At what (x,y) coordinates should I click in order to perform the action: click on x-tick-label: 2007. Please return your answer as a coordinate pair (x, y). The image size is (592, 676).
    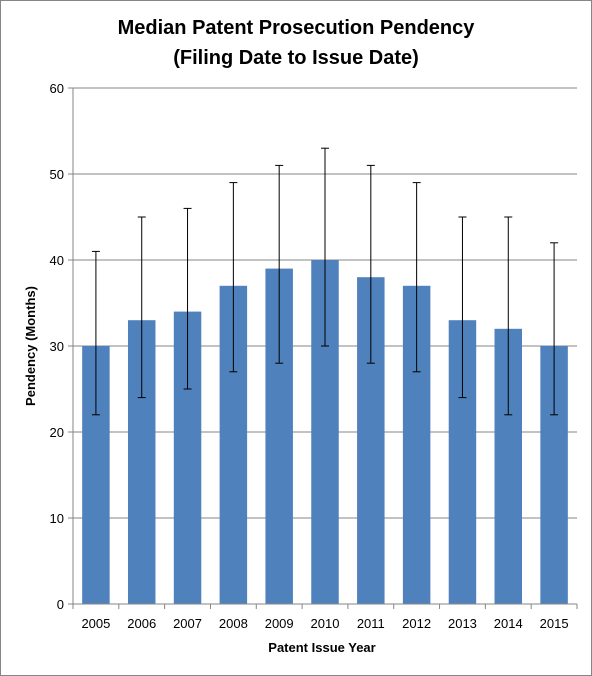
    Looking at the image, I should click on (187, 623).